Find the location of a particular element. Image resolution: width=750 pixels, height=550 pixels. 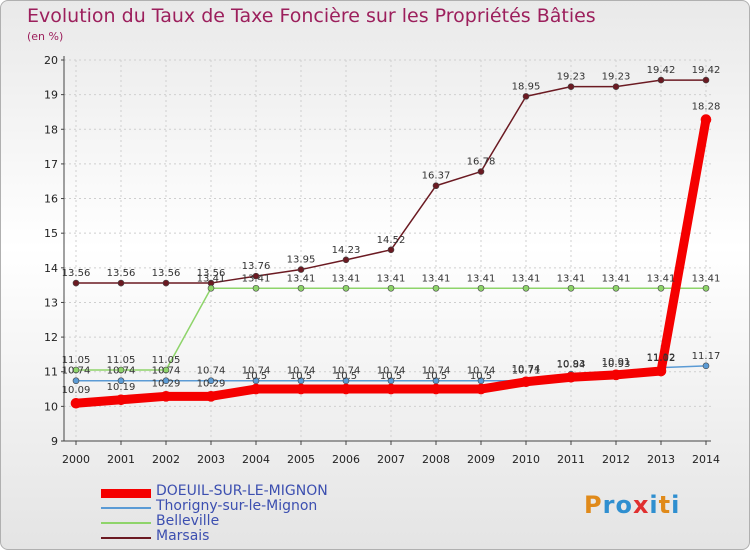

x-tick-label: 2001 is located at coordinates (121, 459).